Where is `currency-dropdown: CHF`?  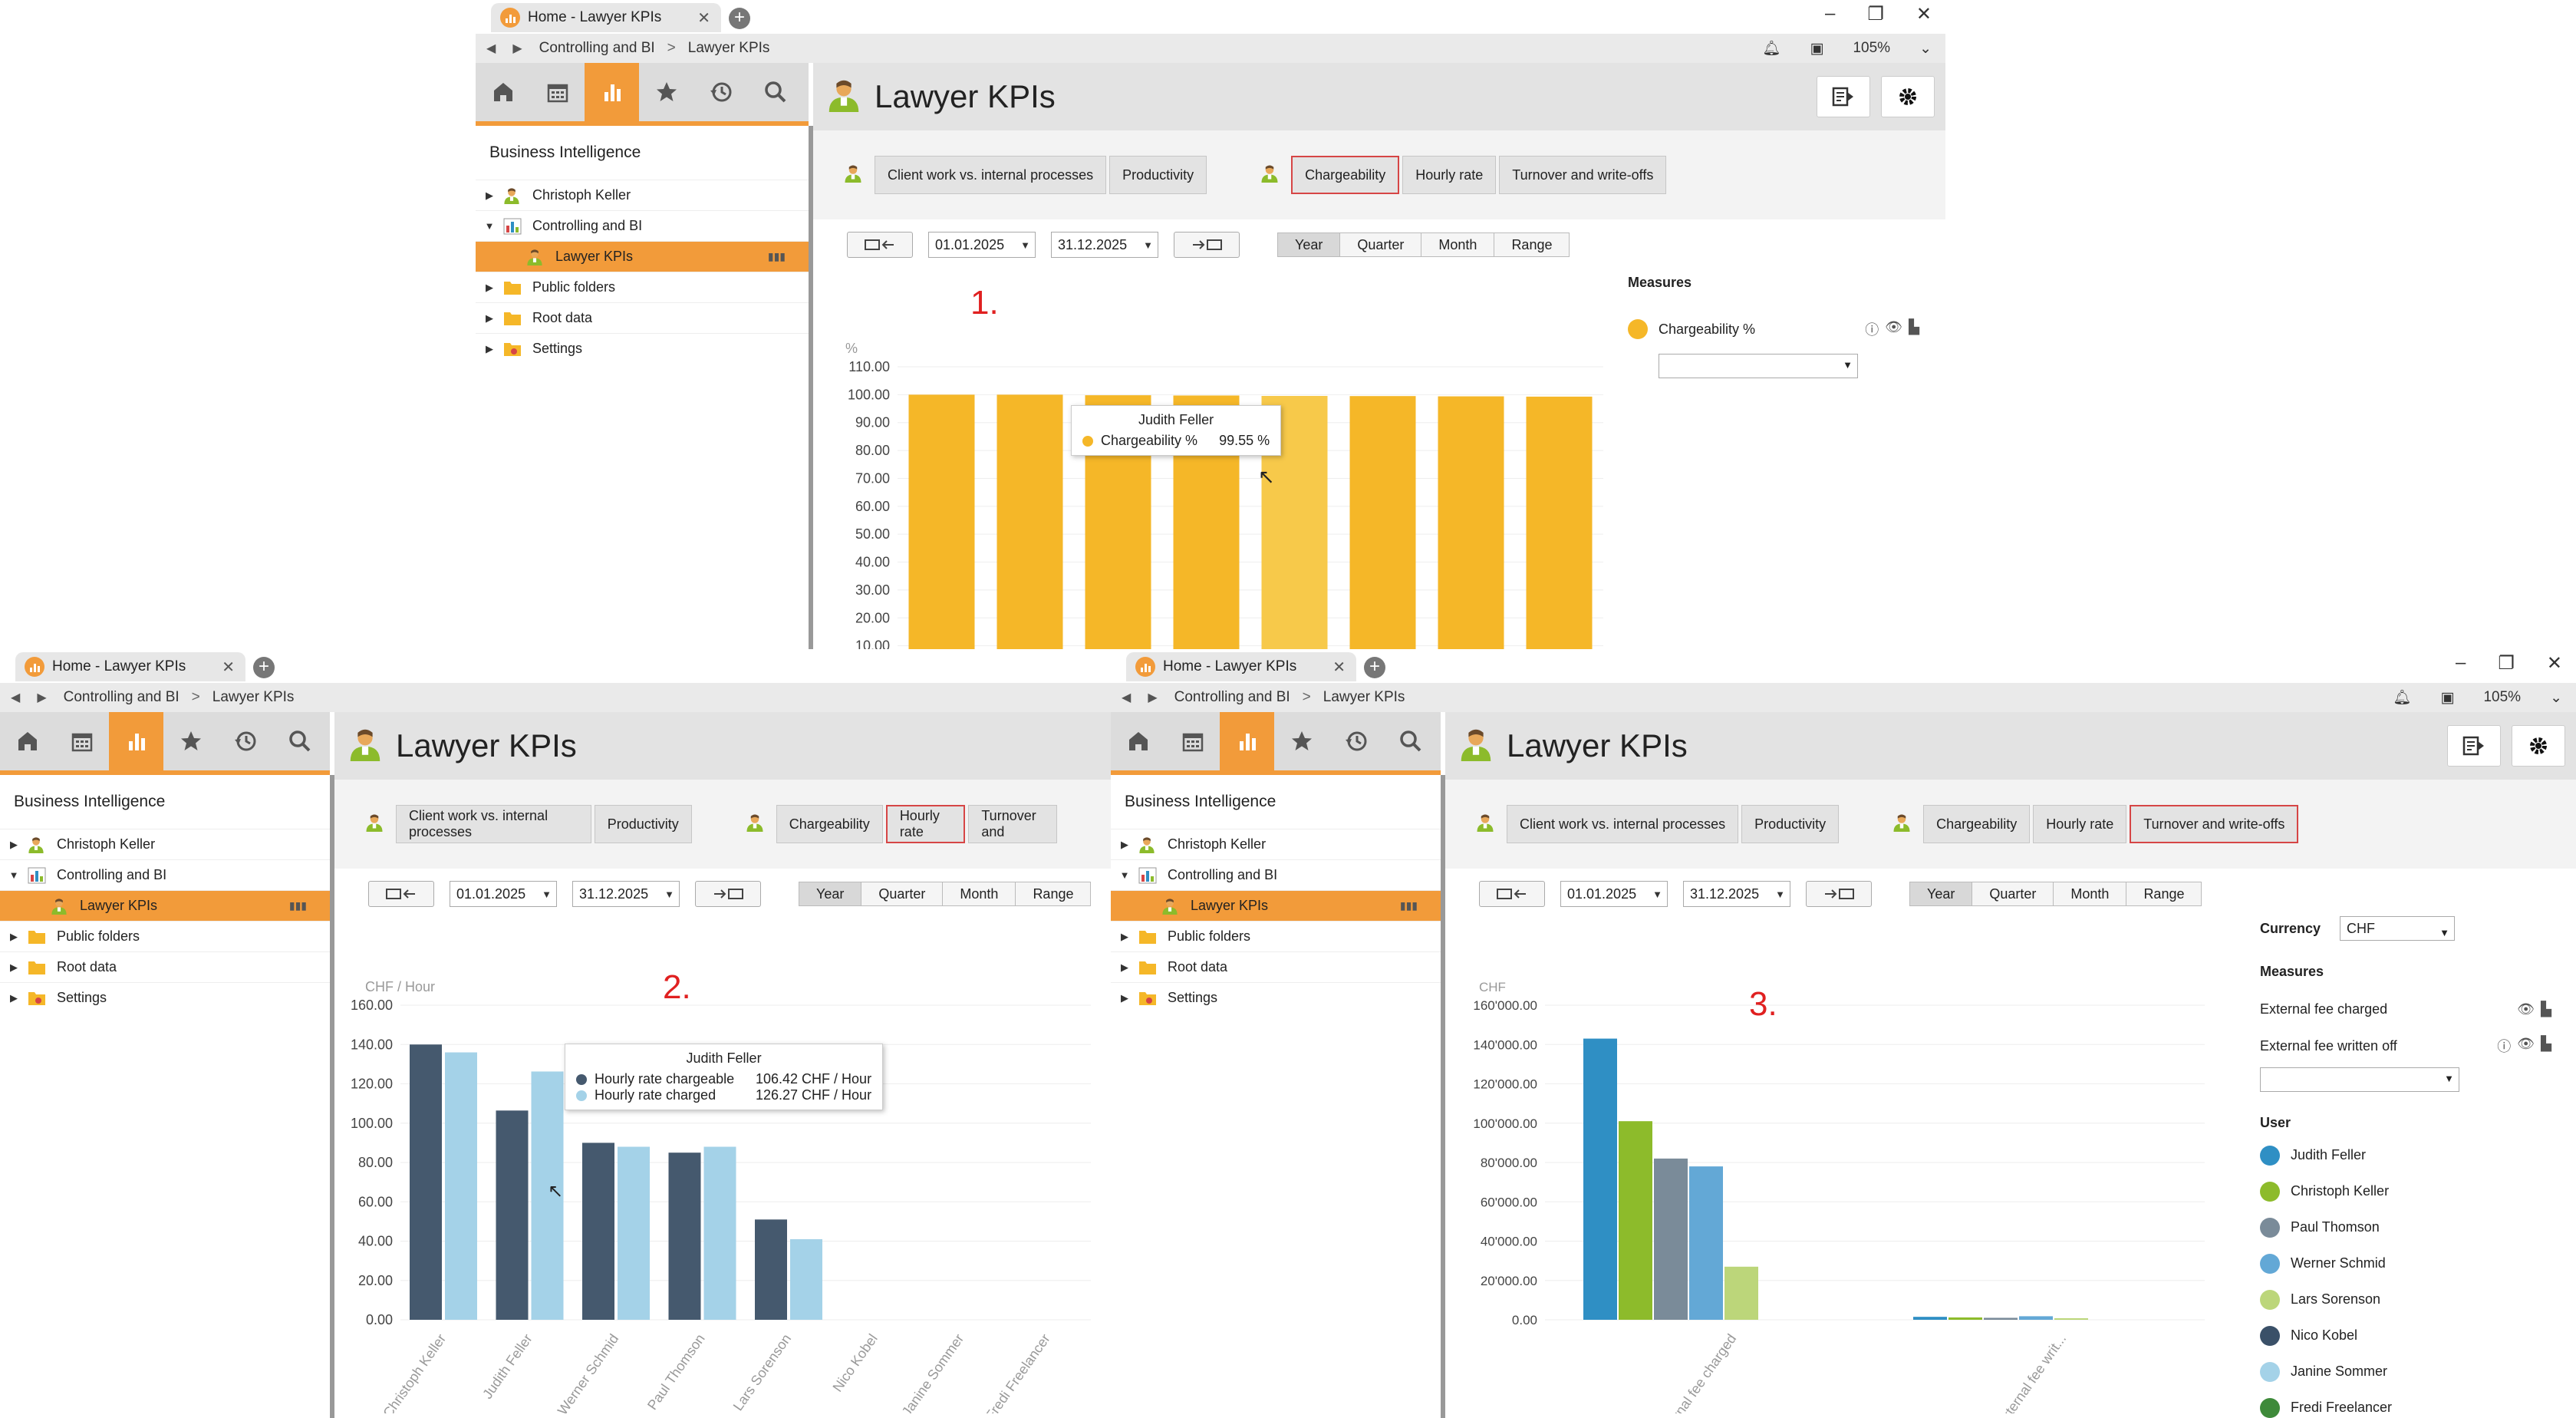 currency-dropdown: CHF is located at coordinates (2397, 930).